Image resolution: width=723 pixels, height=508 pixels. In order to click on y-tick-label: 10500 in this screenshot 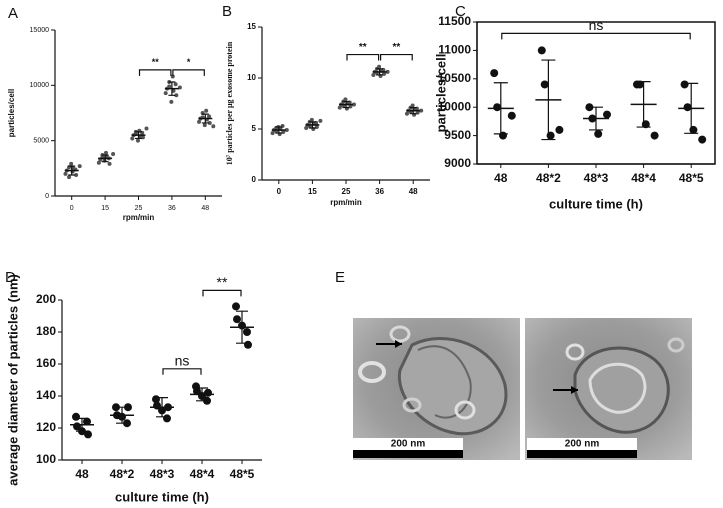, I will do `click(455, 78)`.